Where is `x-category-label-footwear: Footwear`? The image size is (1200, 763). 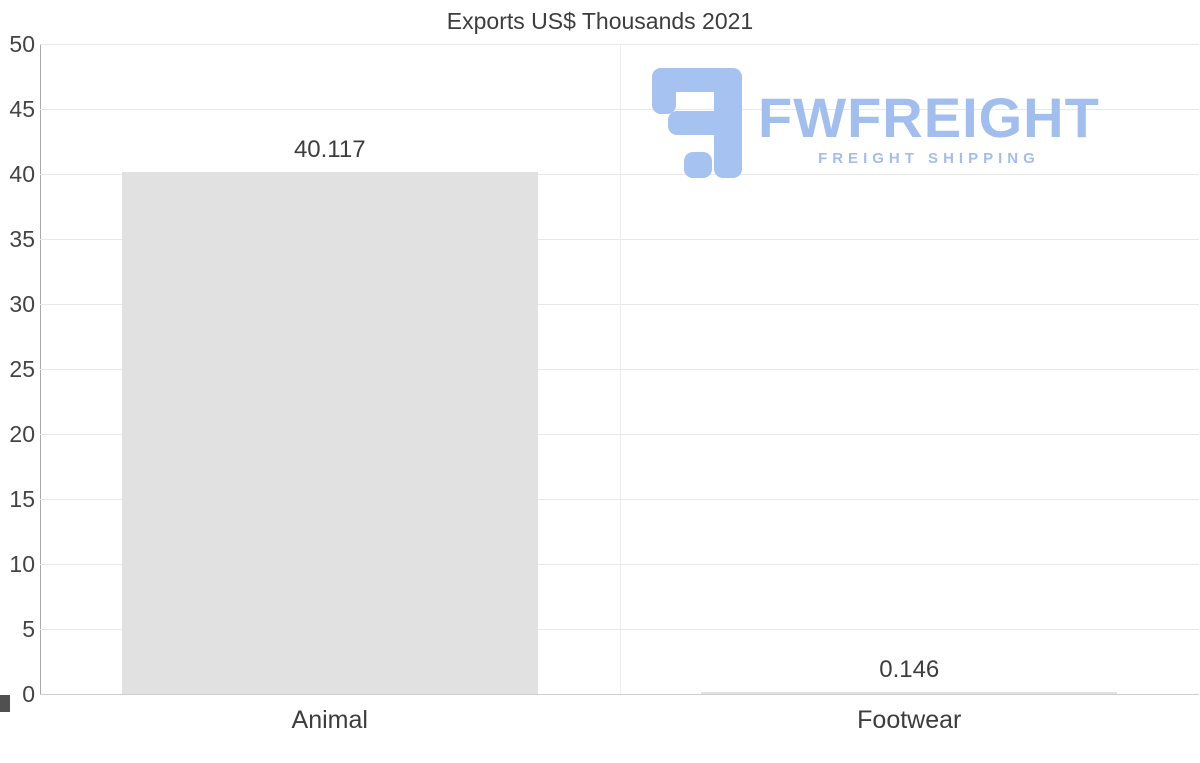
x-category-label-footwear: Footwear is located at coordinates (909, 720).